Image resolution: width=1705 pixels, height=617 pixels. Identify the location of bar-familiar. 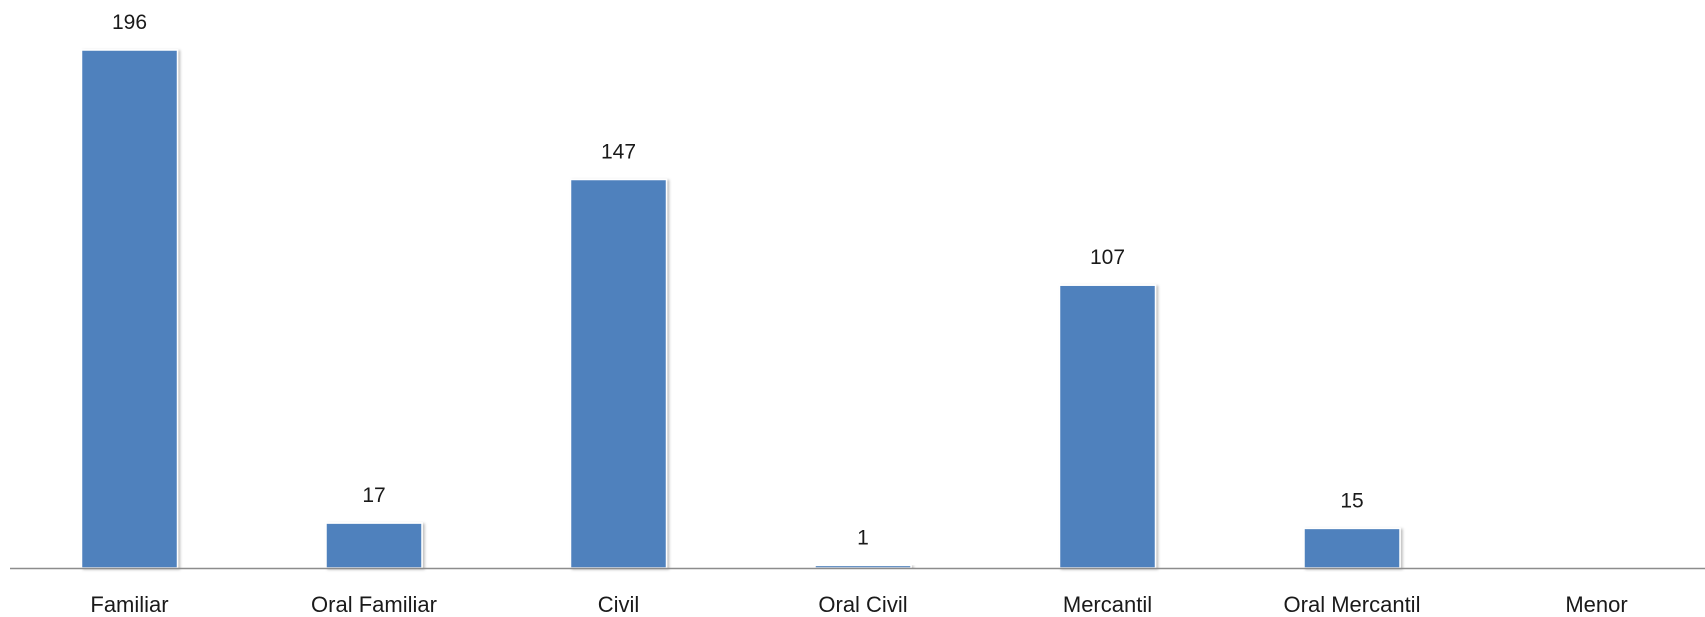
(129, 309).